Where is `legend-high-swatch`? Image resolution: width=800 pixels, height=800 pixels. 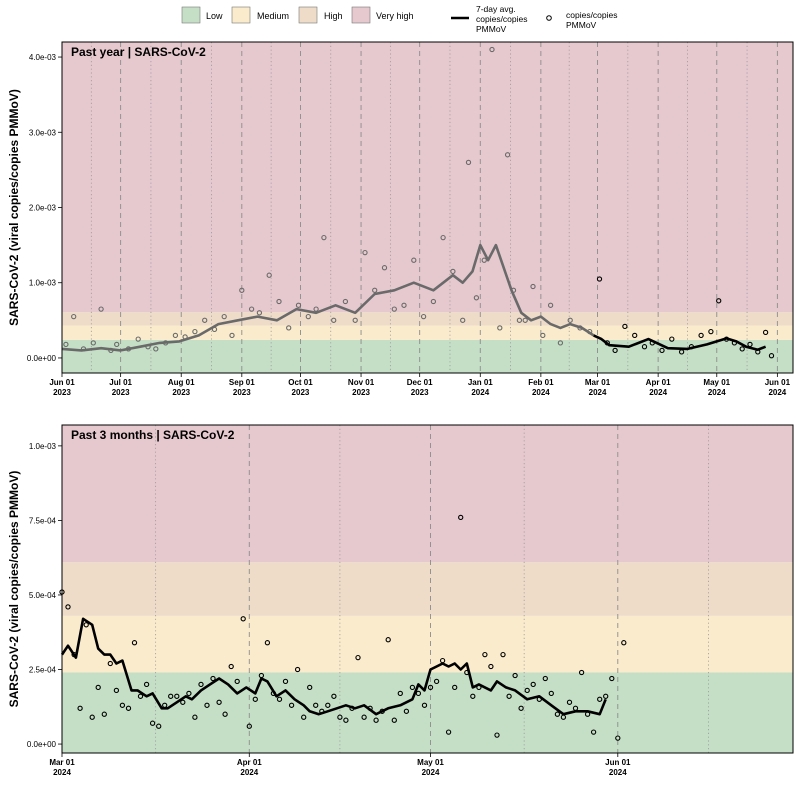 legend-high-swatch is located at coordinates (308, 15).